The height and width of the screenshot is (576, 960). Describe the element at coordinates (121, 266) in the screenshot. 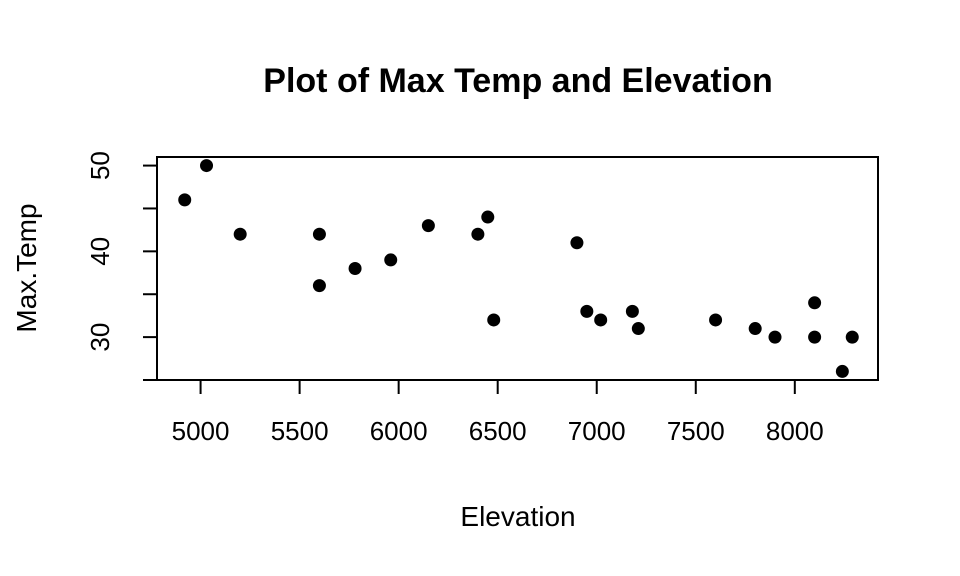

I see `y-axis-ticks: 30 40 50` at that location.